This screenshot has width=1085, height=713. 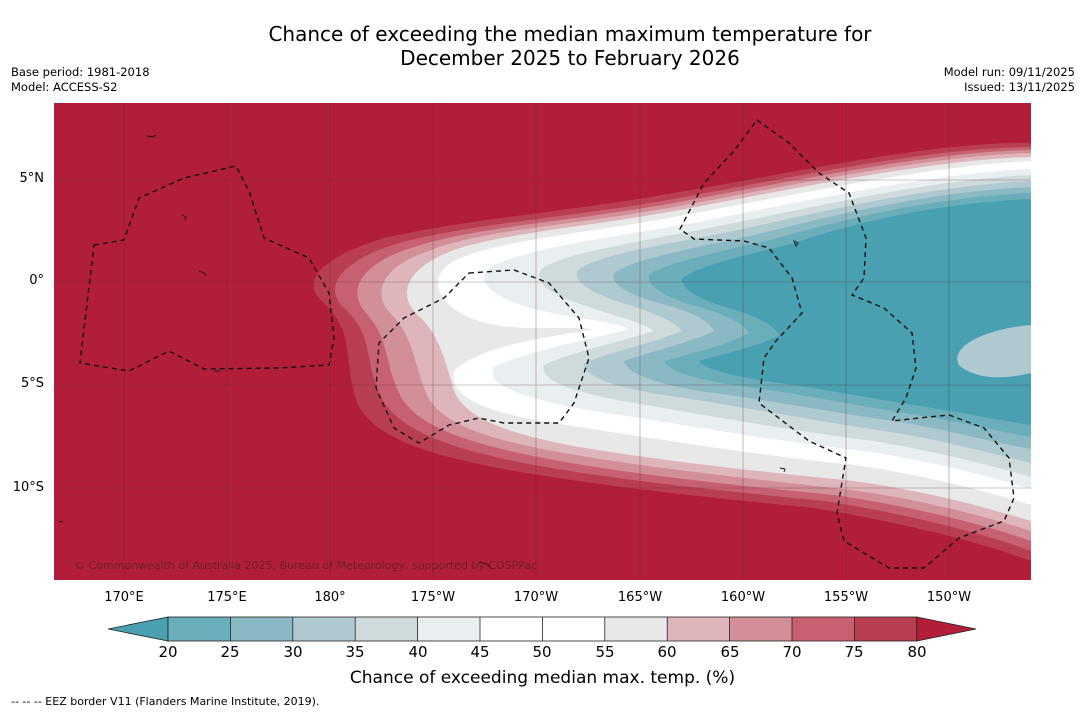 What do you see at coordinates (330, 597) in the screenshot?
I see `lon-tick-180: 180°` at bounding box center [330, 597].